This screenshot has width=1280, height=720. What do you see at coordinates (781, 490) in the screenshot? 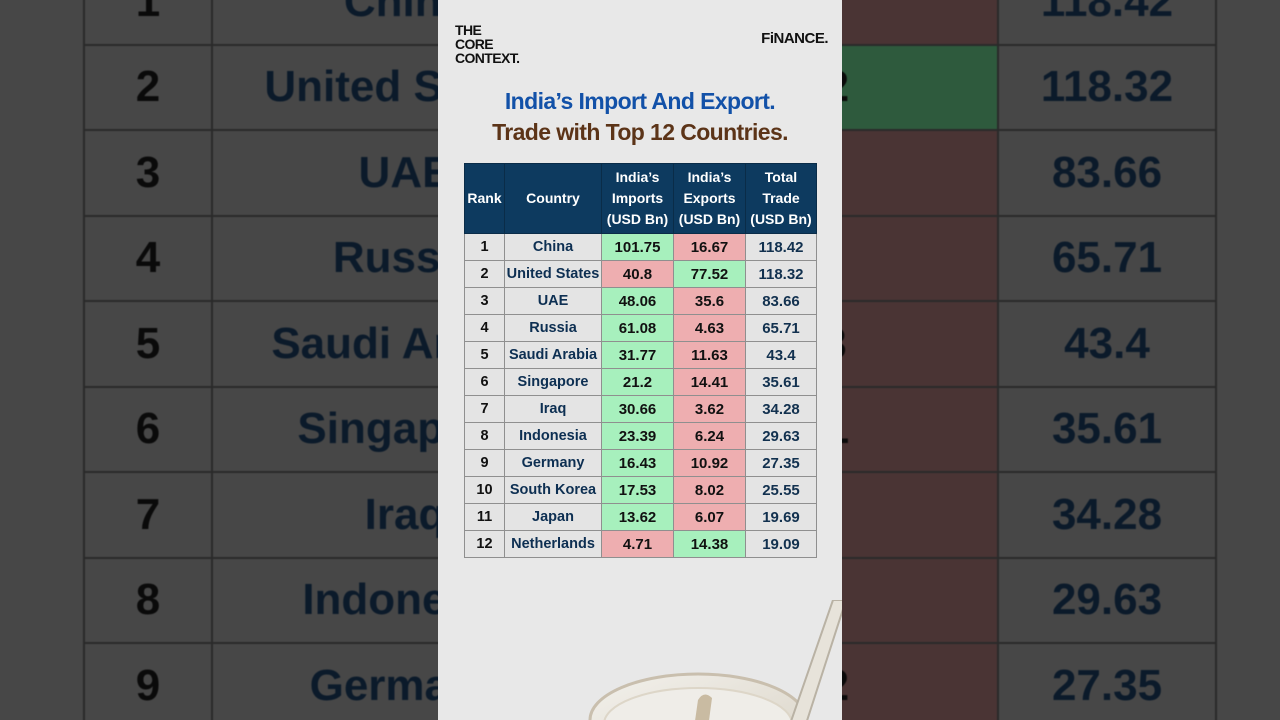
I see `total-cell: 25.55` at bounding box center [781, 490].